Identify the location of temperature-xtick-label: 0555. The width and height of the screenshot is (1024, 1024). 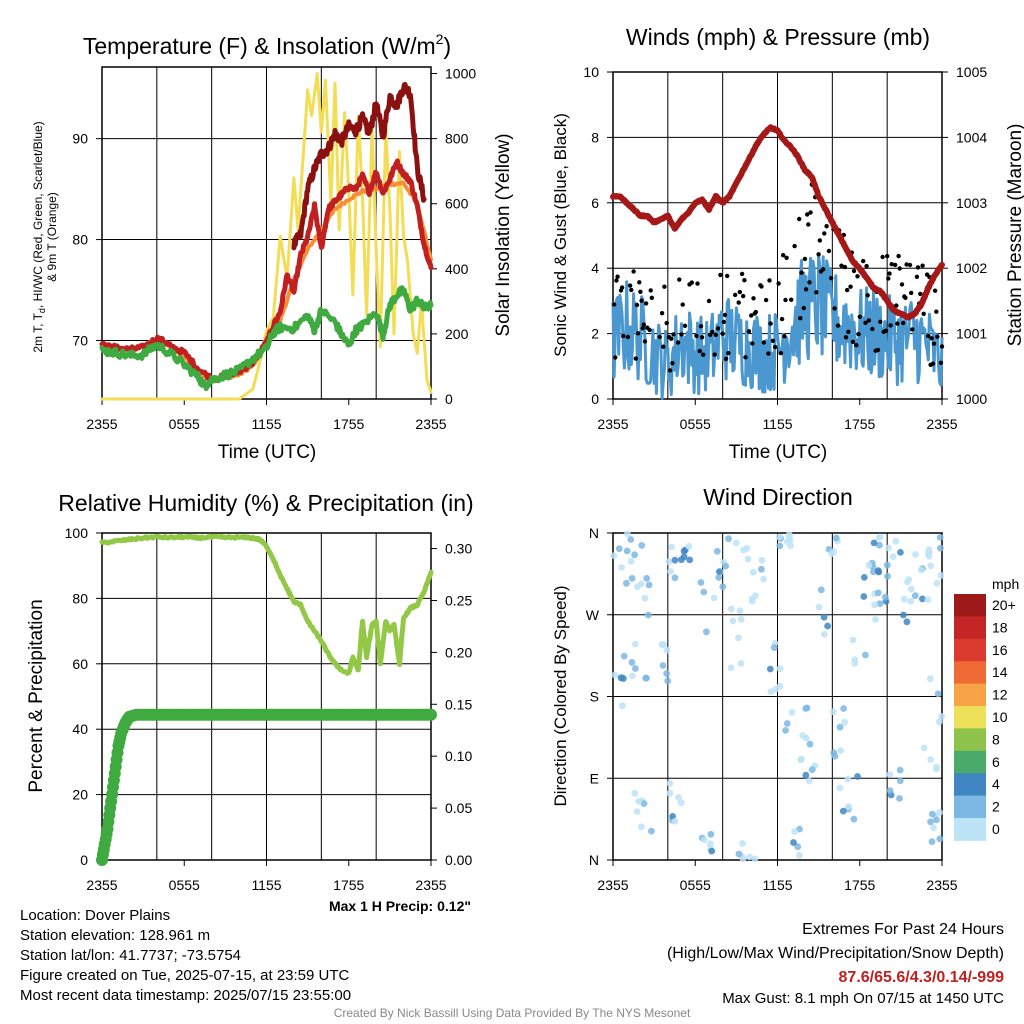
(184, 424).